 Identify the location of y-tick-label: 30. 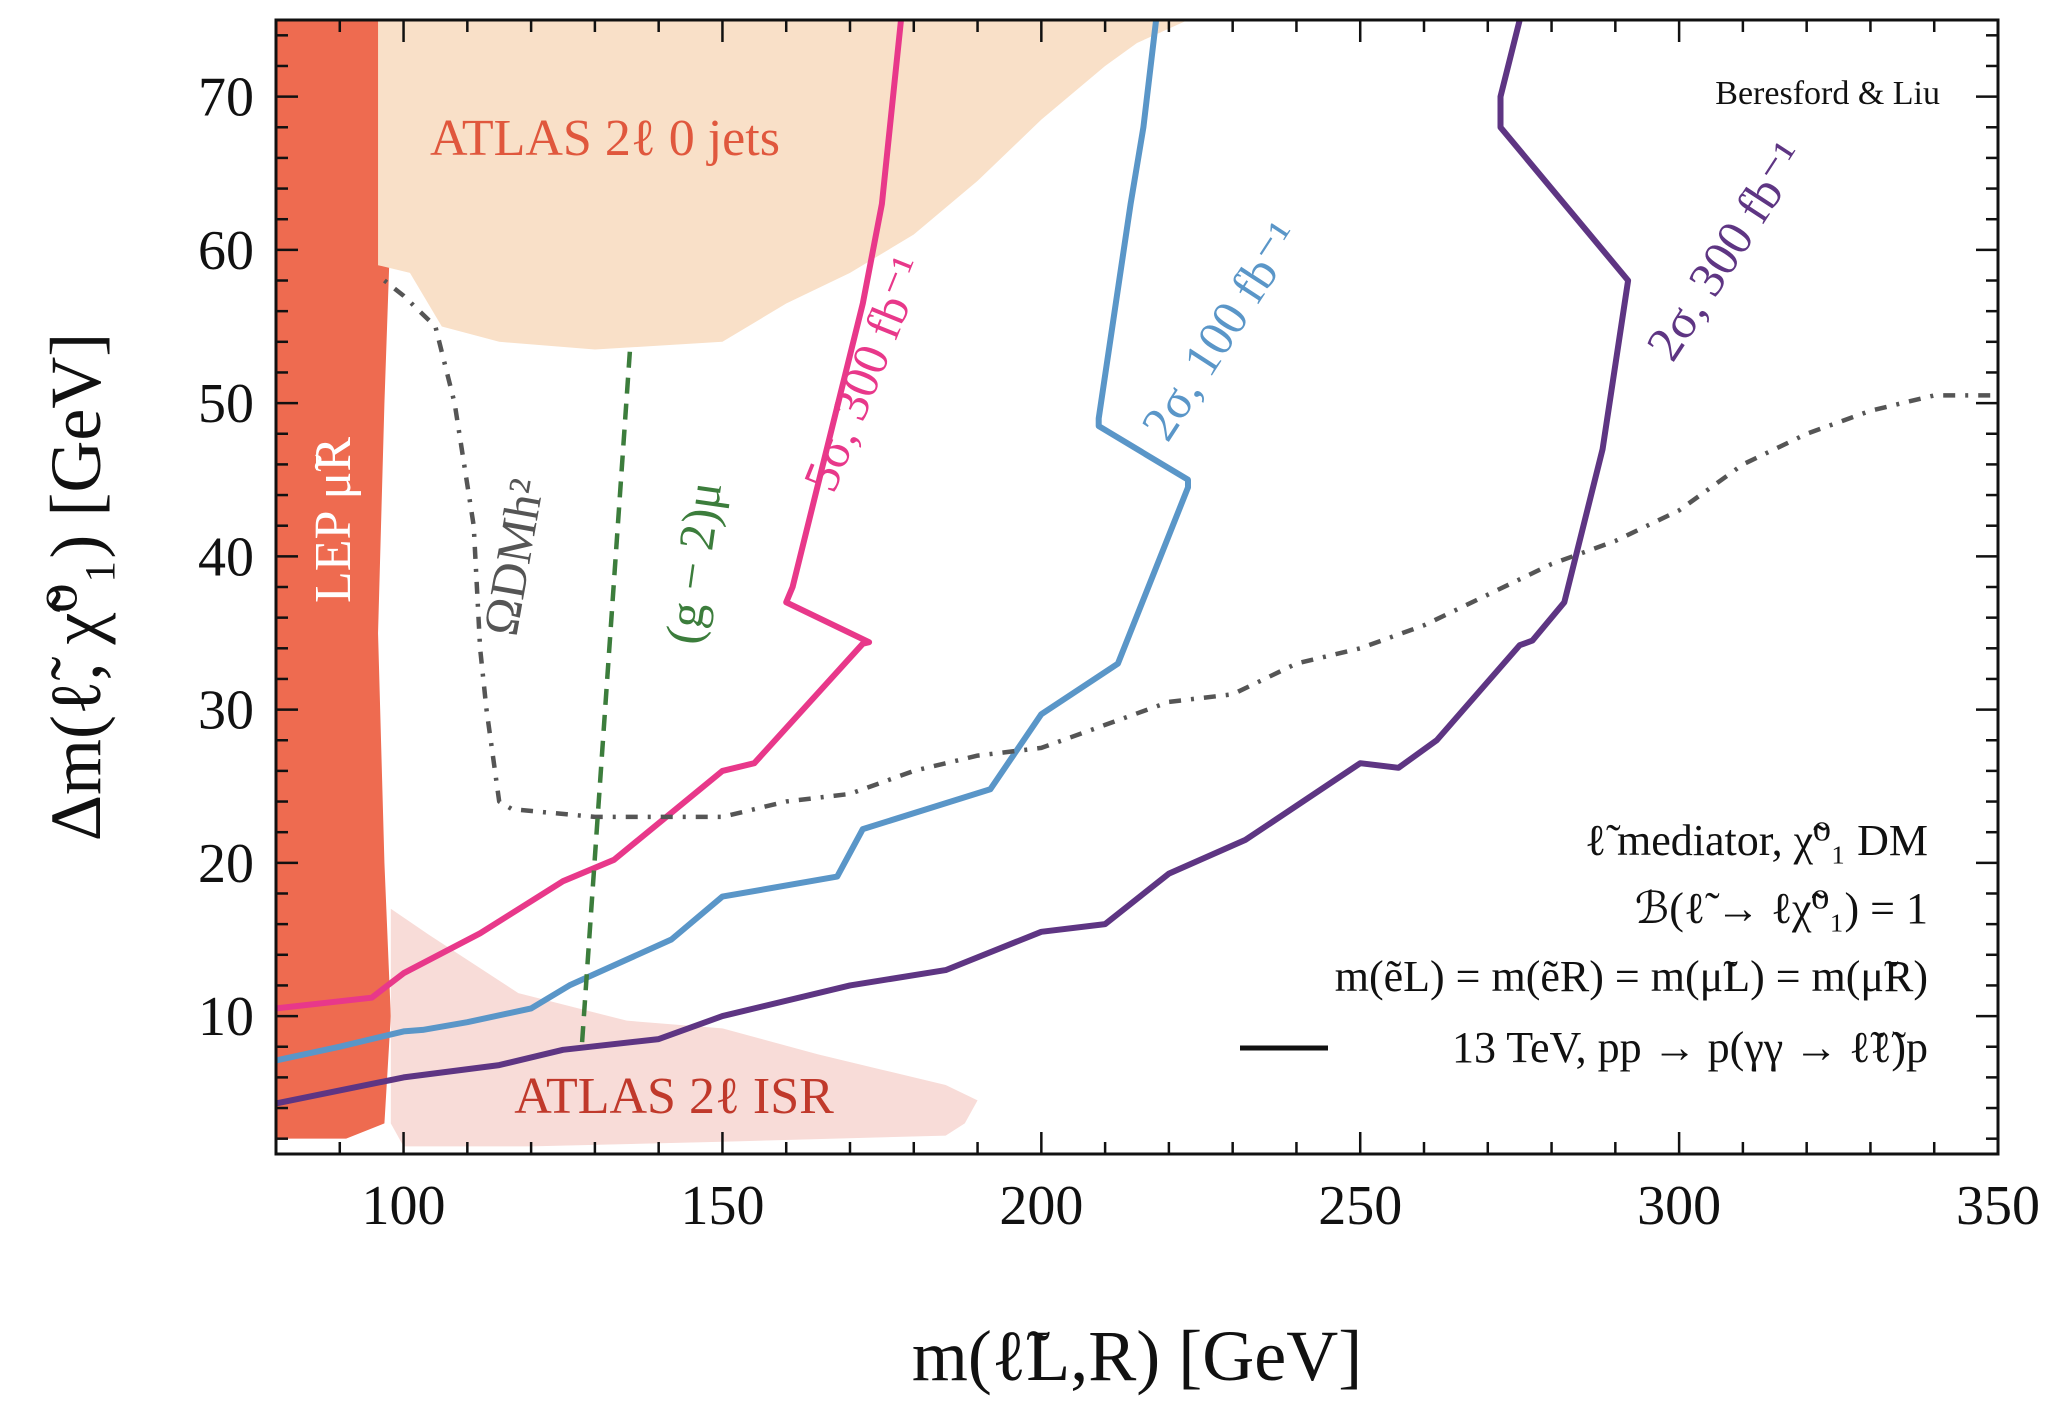
(226, 711).